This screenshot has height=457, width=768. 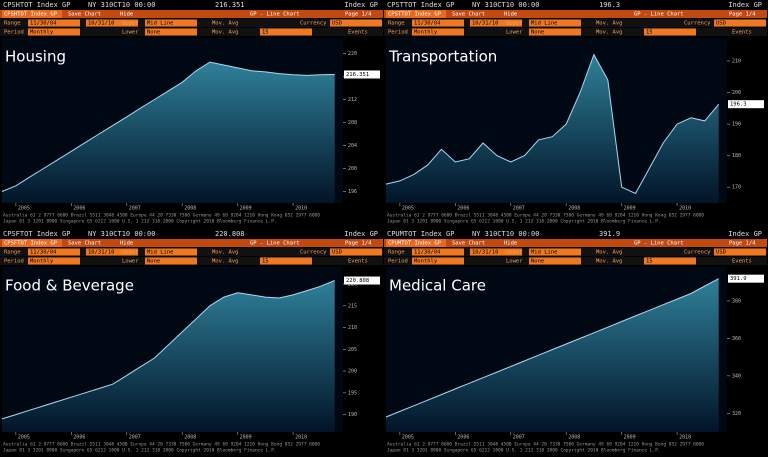 I want to click on label: 205, so click(x=352, y=350).